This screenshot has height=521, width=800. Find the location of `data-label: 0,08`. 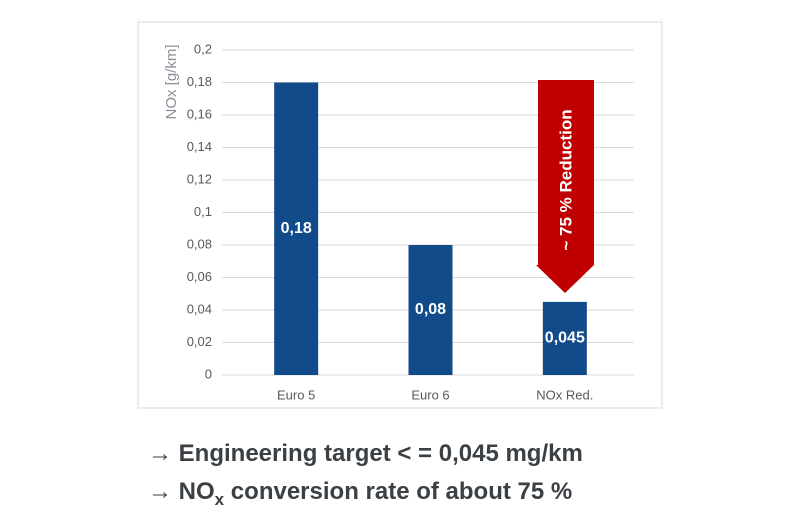

data-label: 0,08 is located at coordinates (430, 309).